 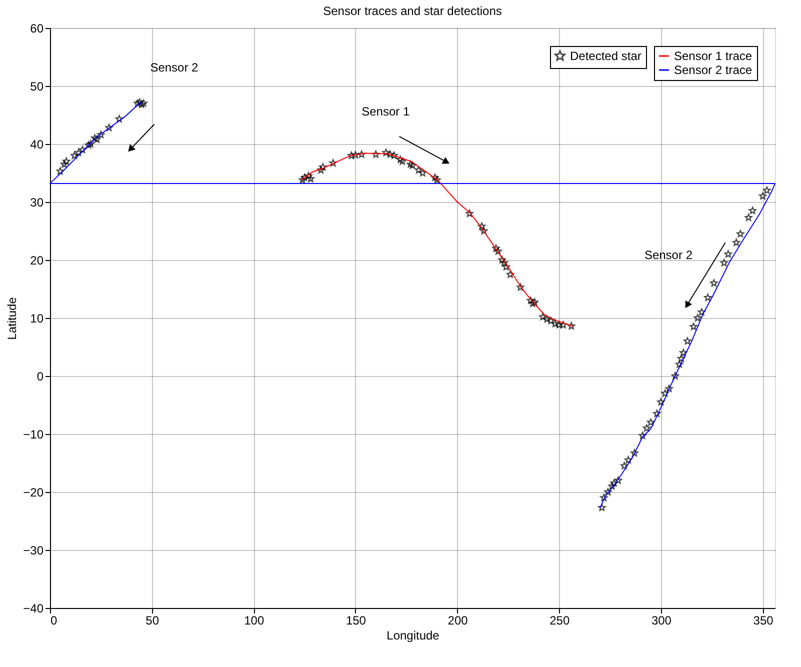 What do you see at coordinates (54, 621) in the screenshot?
I see `x-tick-label: 0` at bounding box center [54, 621].